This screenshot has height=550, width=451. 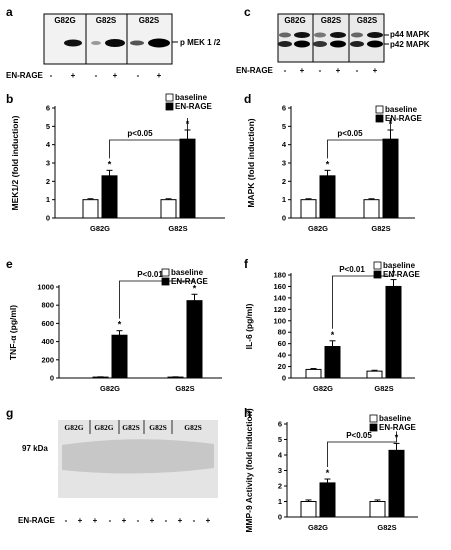 I want to click on blot-c-band-label: p42 MAPK, so click(x=410, y=44).